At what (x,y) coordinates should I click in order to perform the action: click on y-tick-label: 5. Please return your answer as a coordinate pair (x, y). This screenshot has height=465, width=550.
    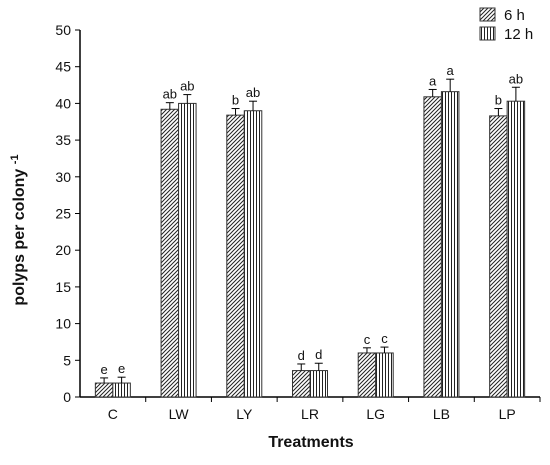
    Looking at the image, I should click on (67, 360).